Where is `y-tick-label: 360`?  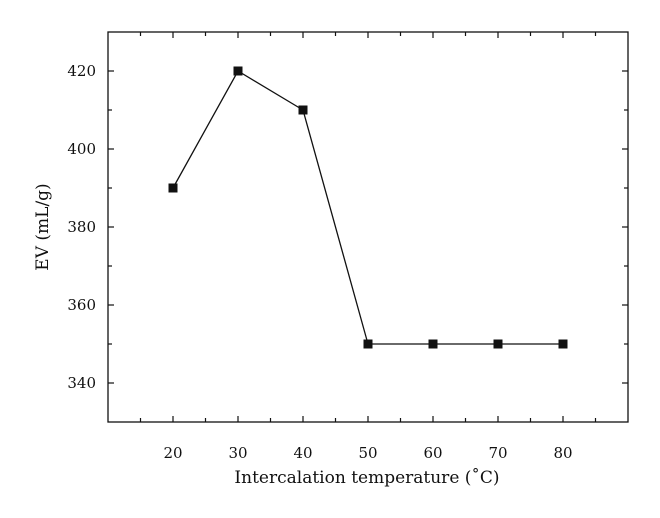
y-tick-label: 360 is located at coordinates (81, 305).